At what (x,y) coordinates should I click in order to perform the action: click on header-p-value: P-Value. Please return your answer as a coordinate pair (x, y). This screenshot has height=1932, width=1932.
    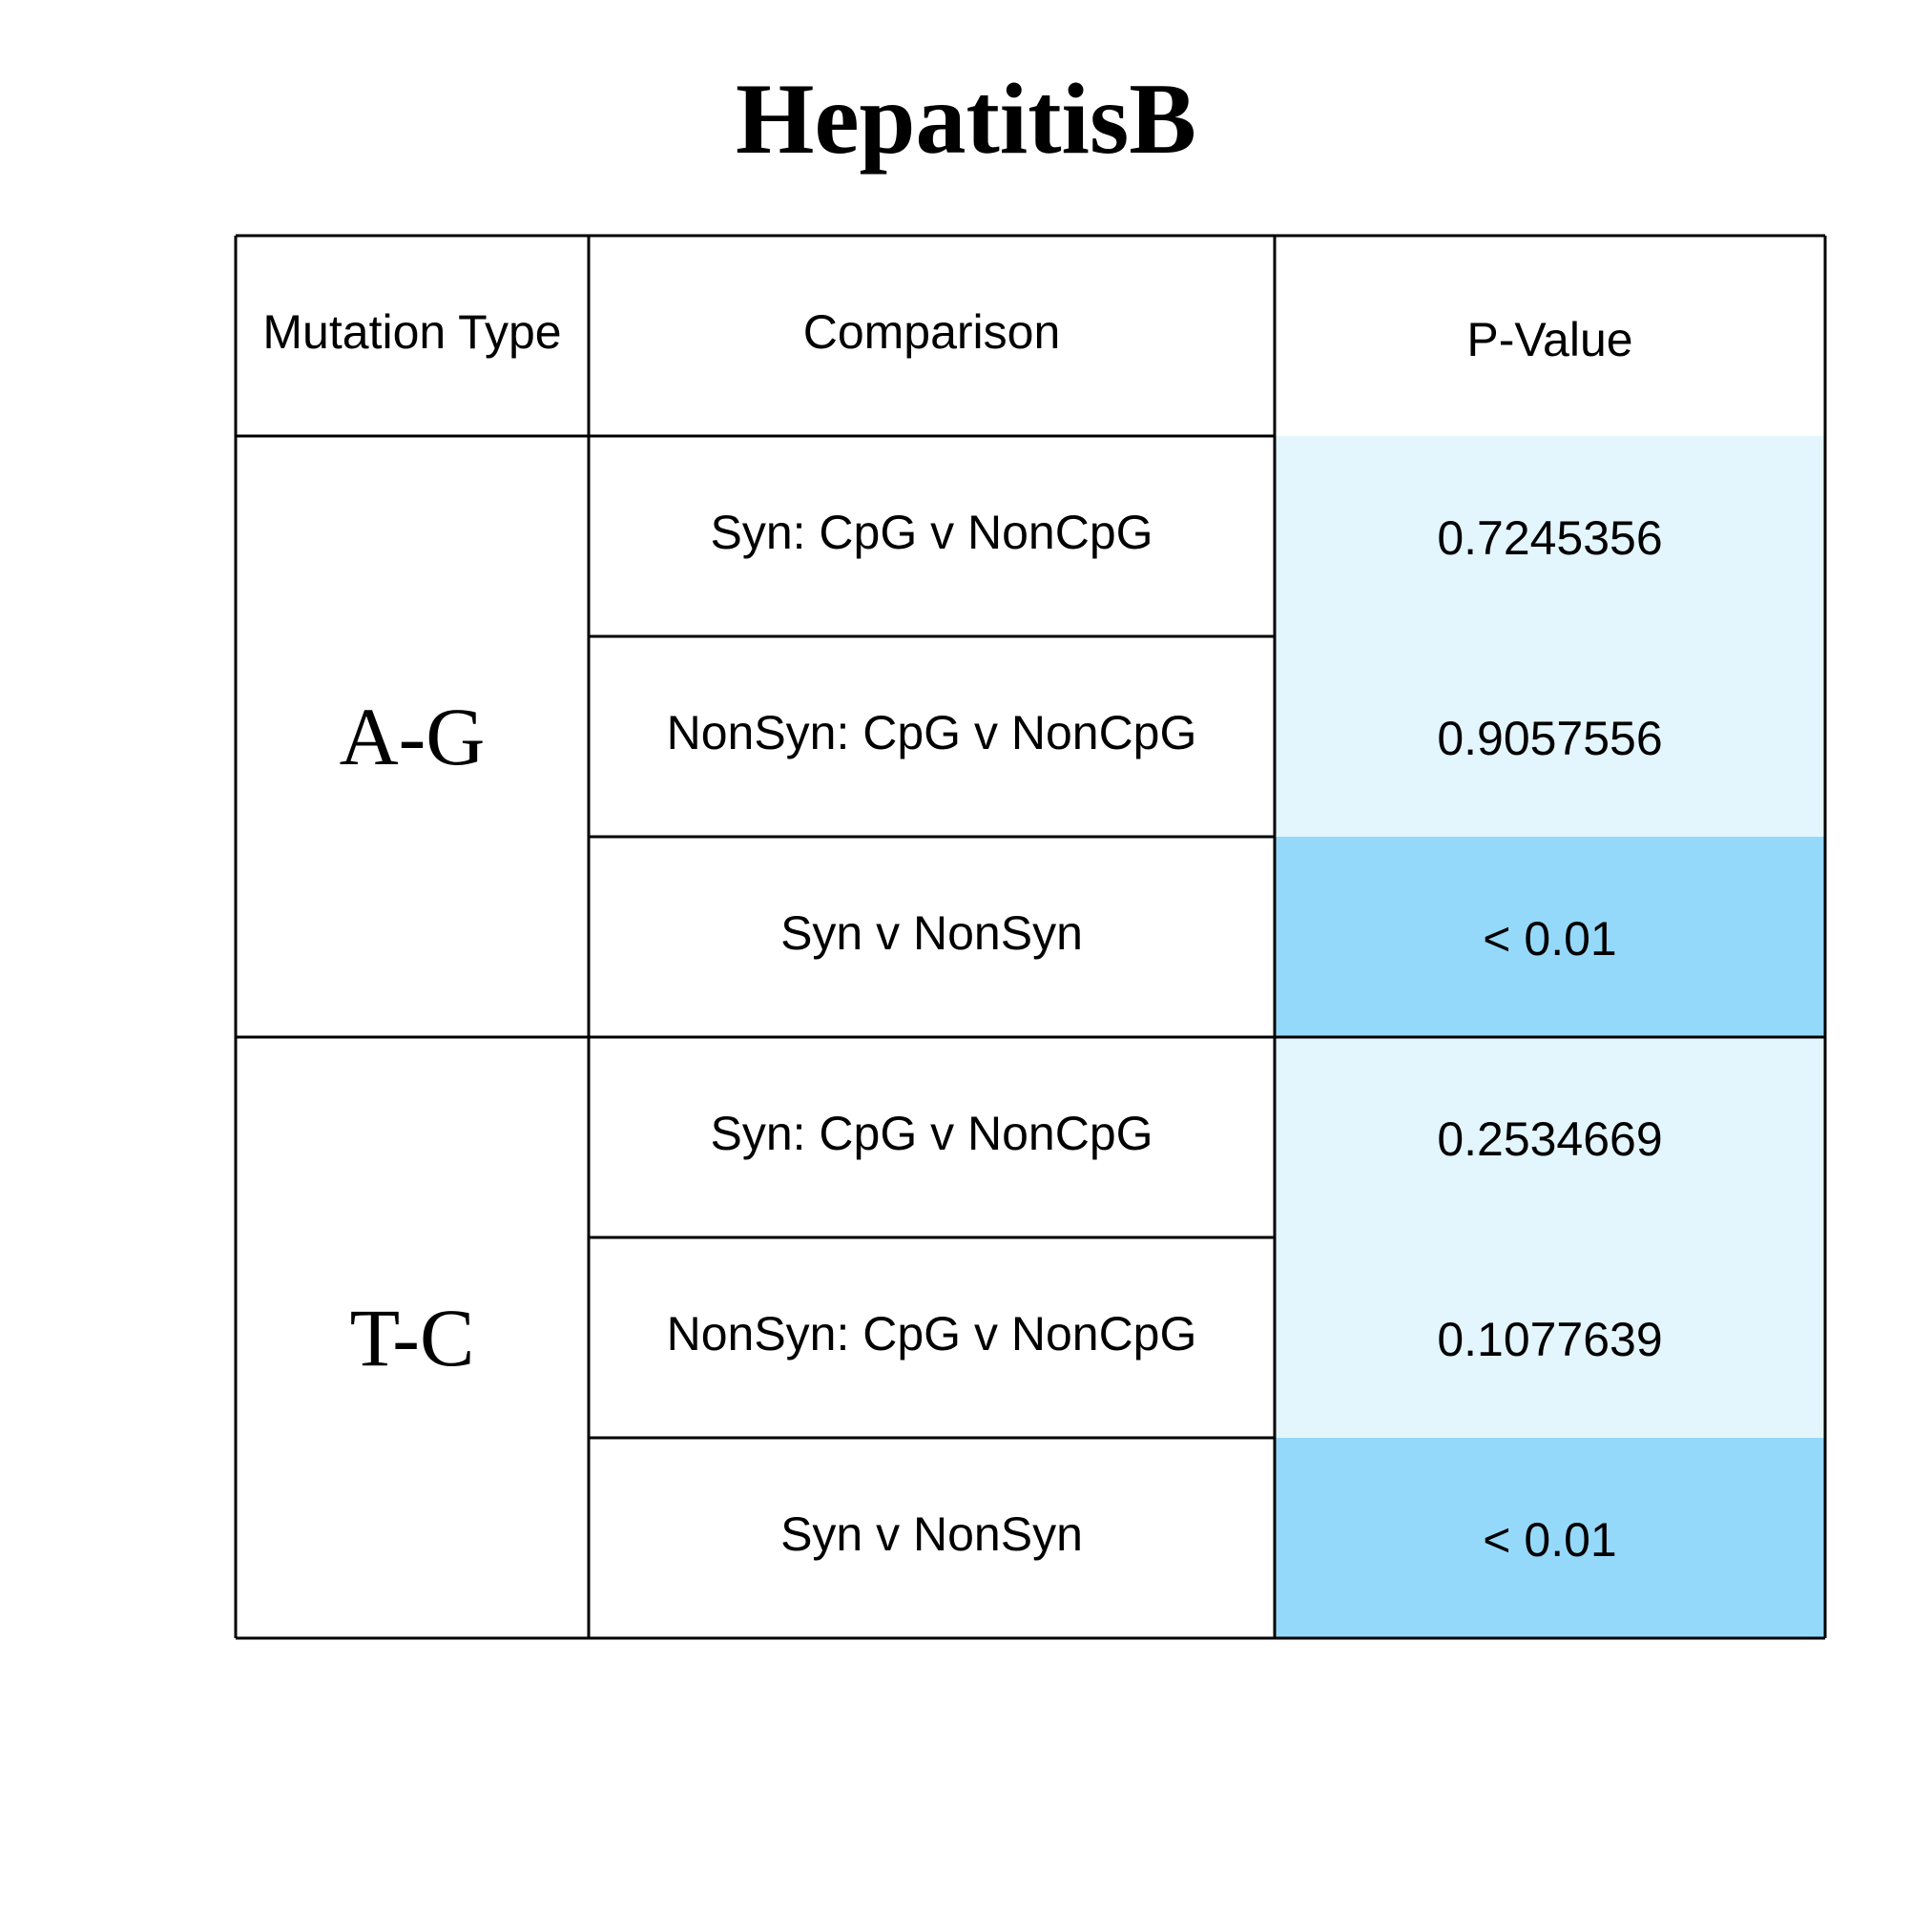
    Looking at the image, I should click on (1549, 339).